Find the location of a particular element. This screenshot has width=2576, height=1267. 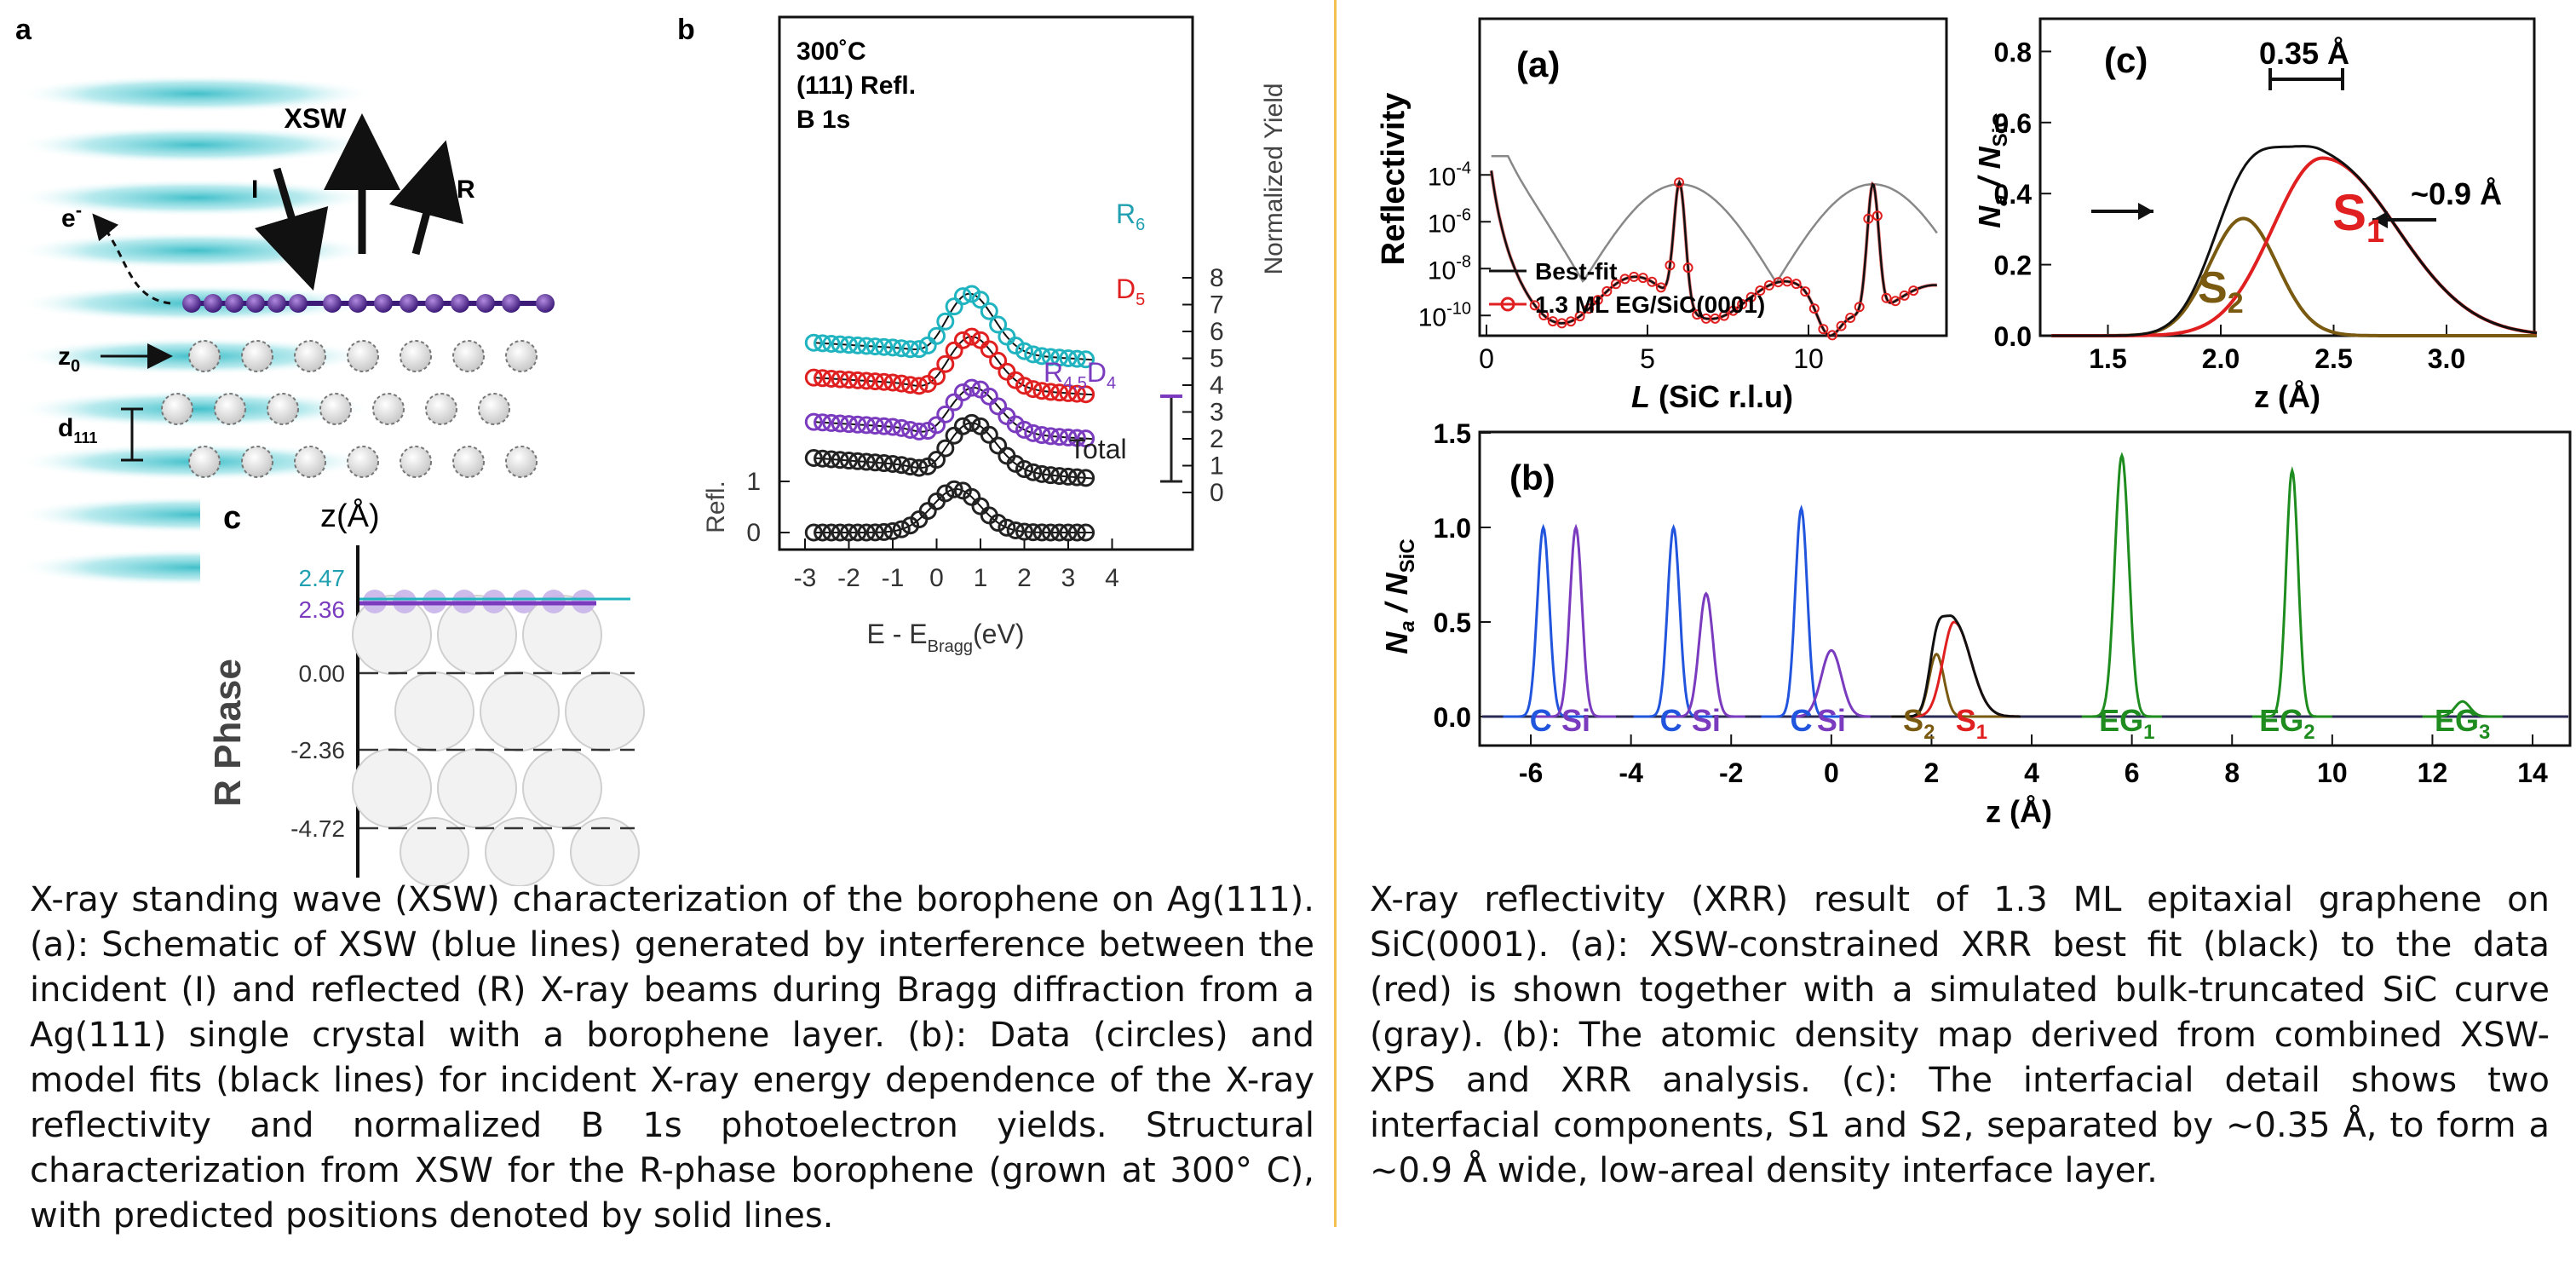

label-total: Total is located at coordinates (1098, 449).